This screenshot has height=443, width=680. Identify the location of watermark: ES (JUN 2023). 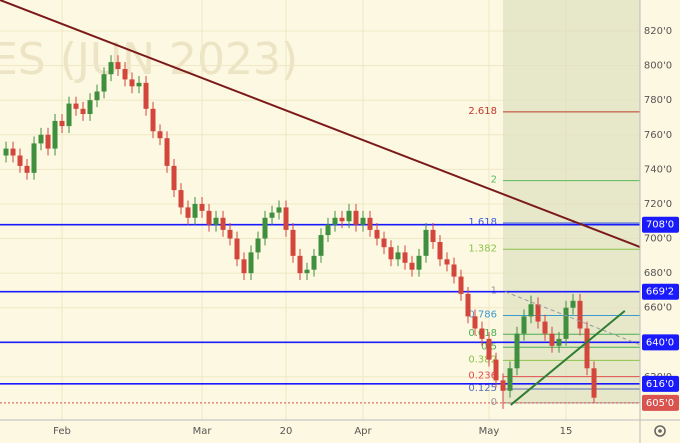
(149, 59).